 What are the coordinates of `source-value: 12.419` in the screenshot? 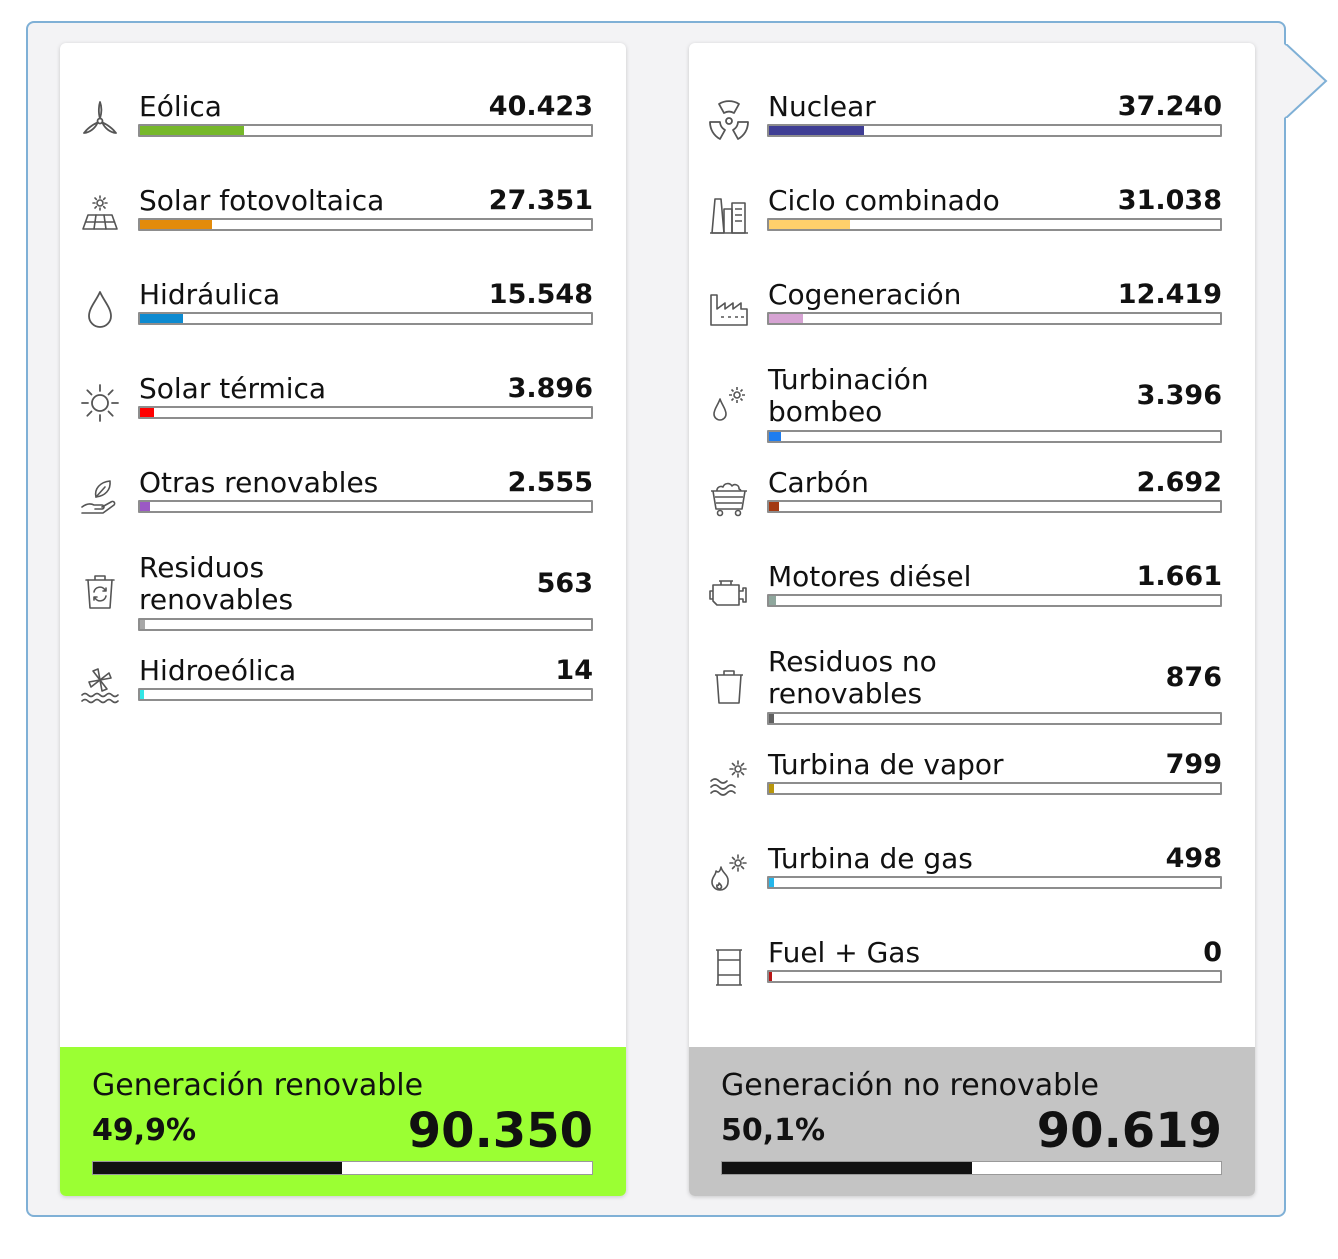 It's located at (1169, 294).